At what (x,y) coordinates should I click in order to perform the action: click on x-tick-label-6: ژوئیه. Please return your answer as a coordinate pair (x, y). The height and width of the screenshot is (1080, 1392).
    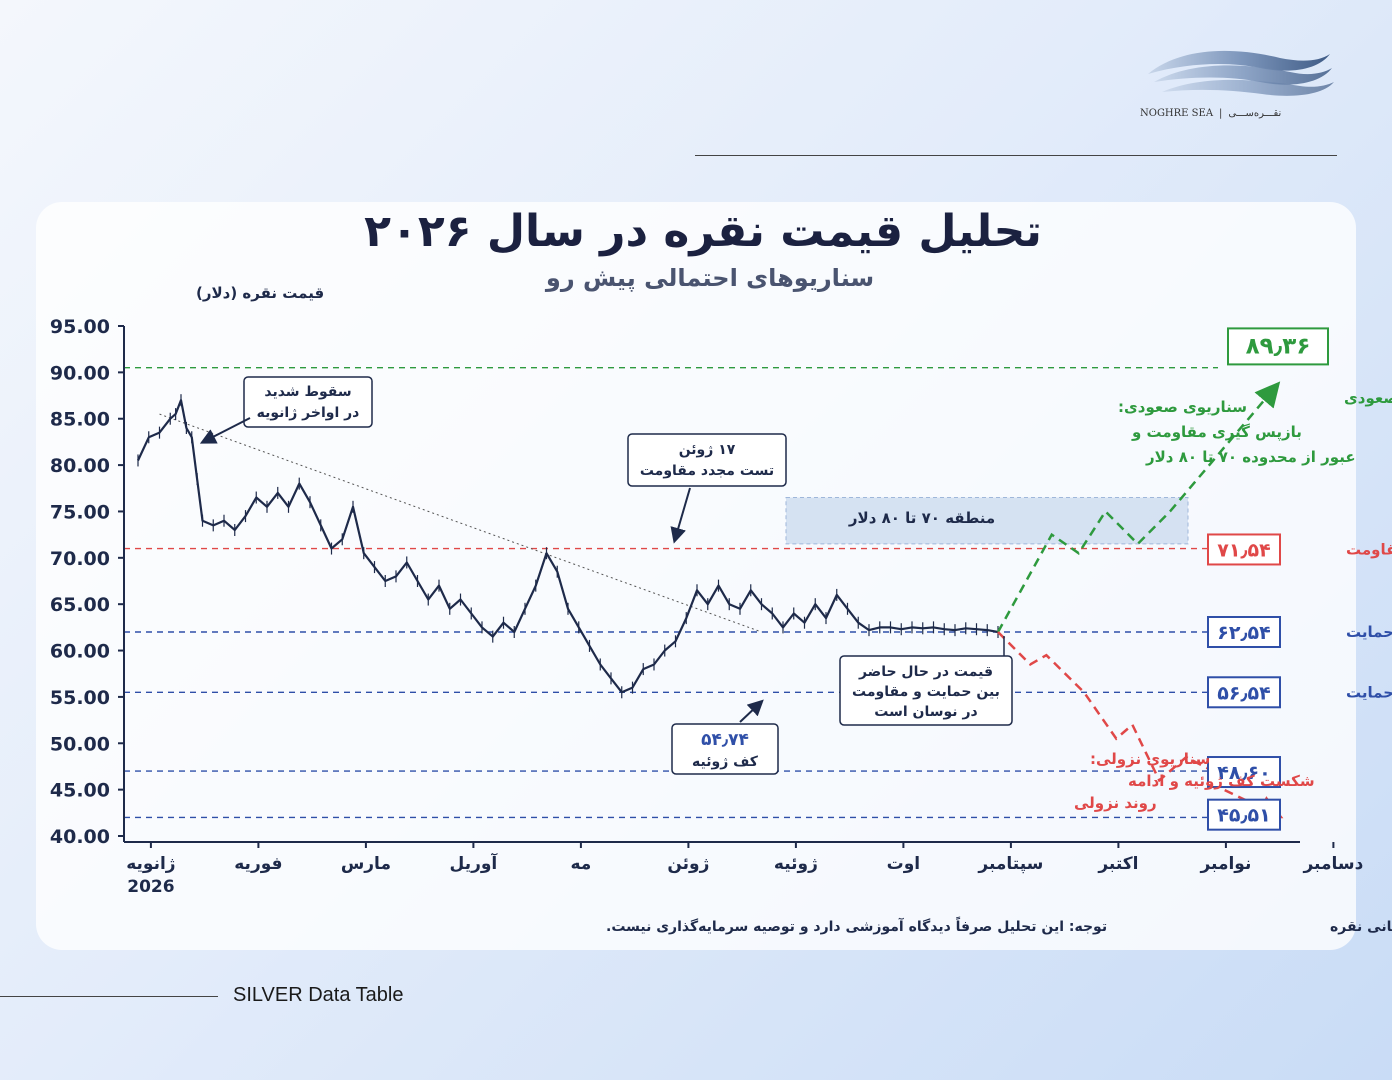
    Looking at the image, I should click on (796, 864).